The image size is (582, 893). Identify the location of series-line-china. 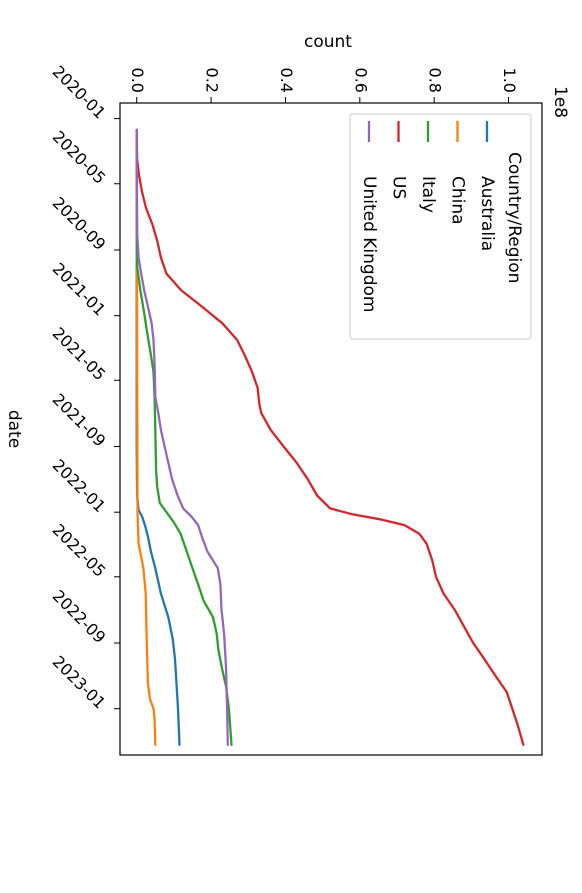
(146, 437).